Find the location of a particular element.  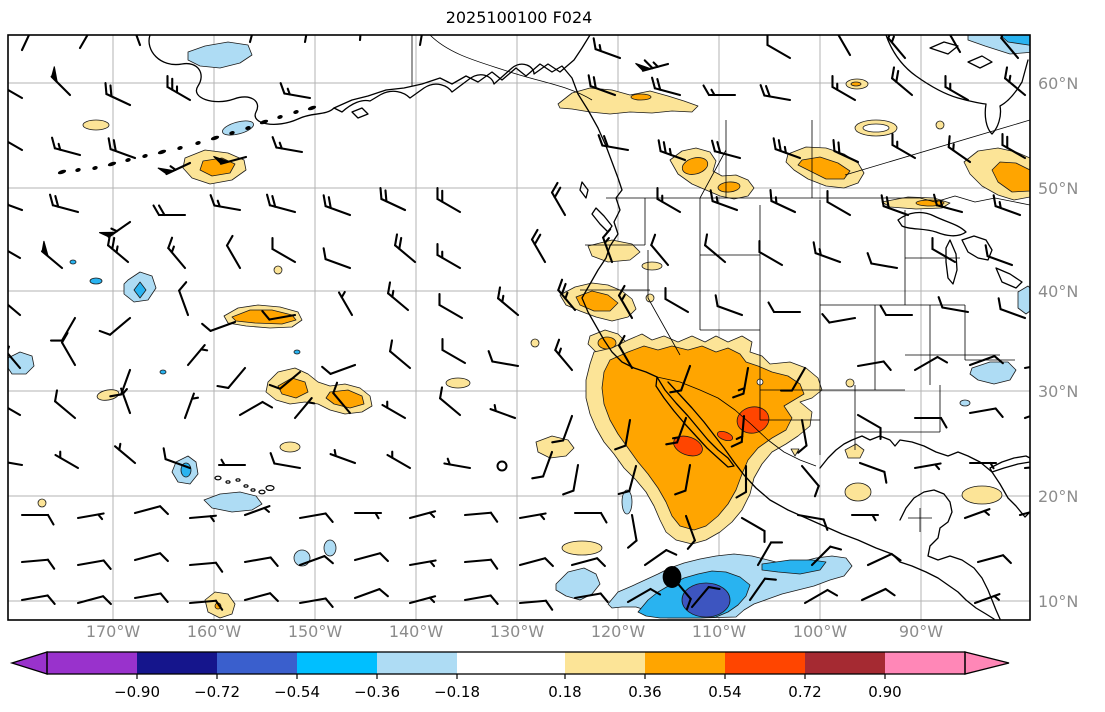

coastline-gulf-of-mexico is located at coordinates (924, 476).